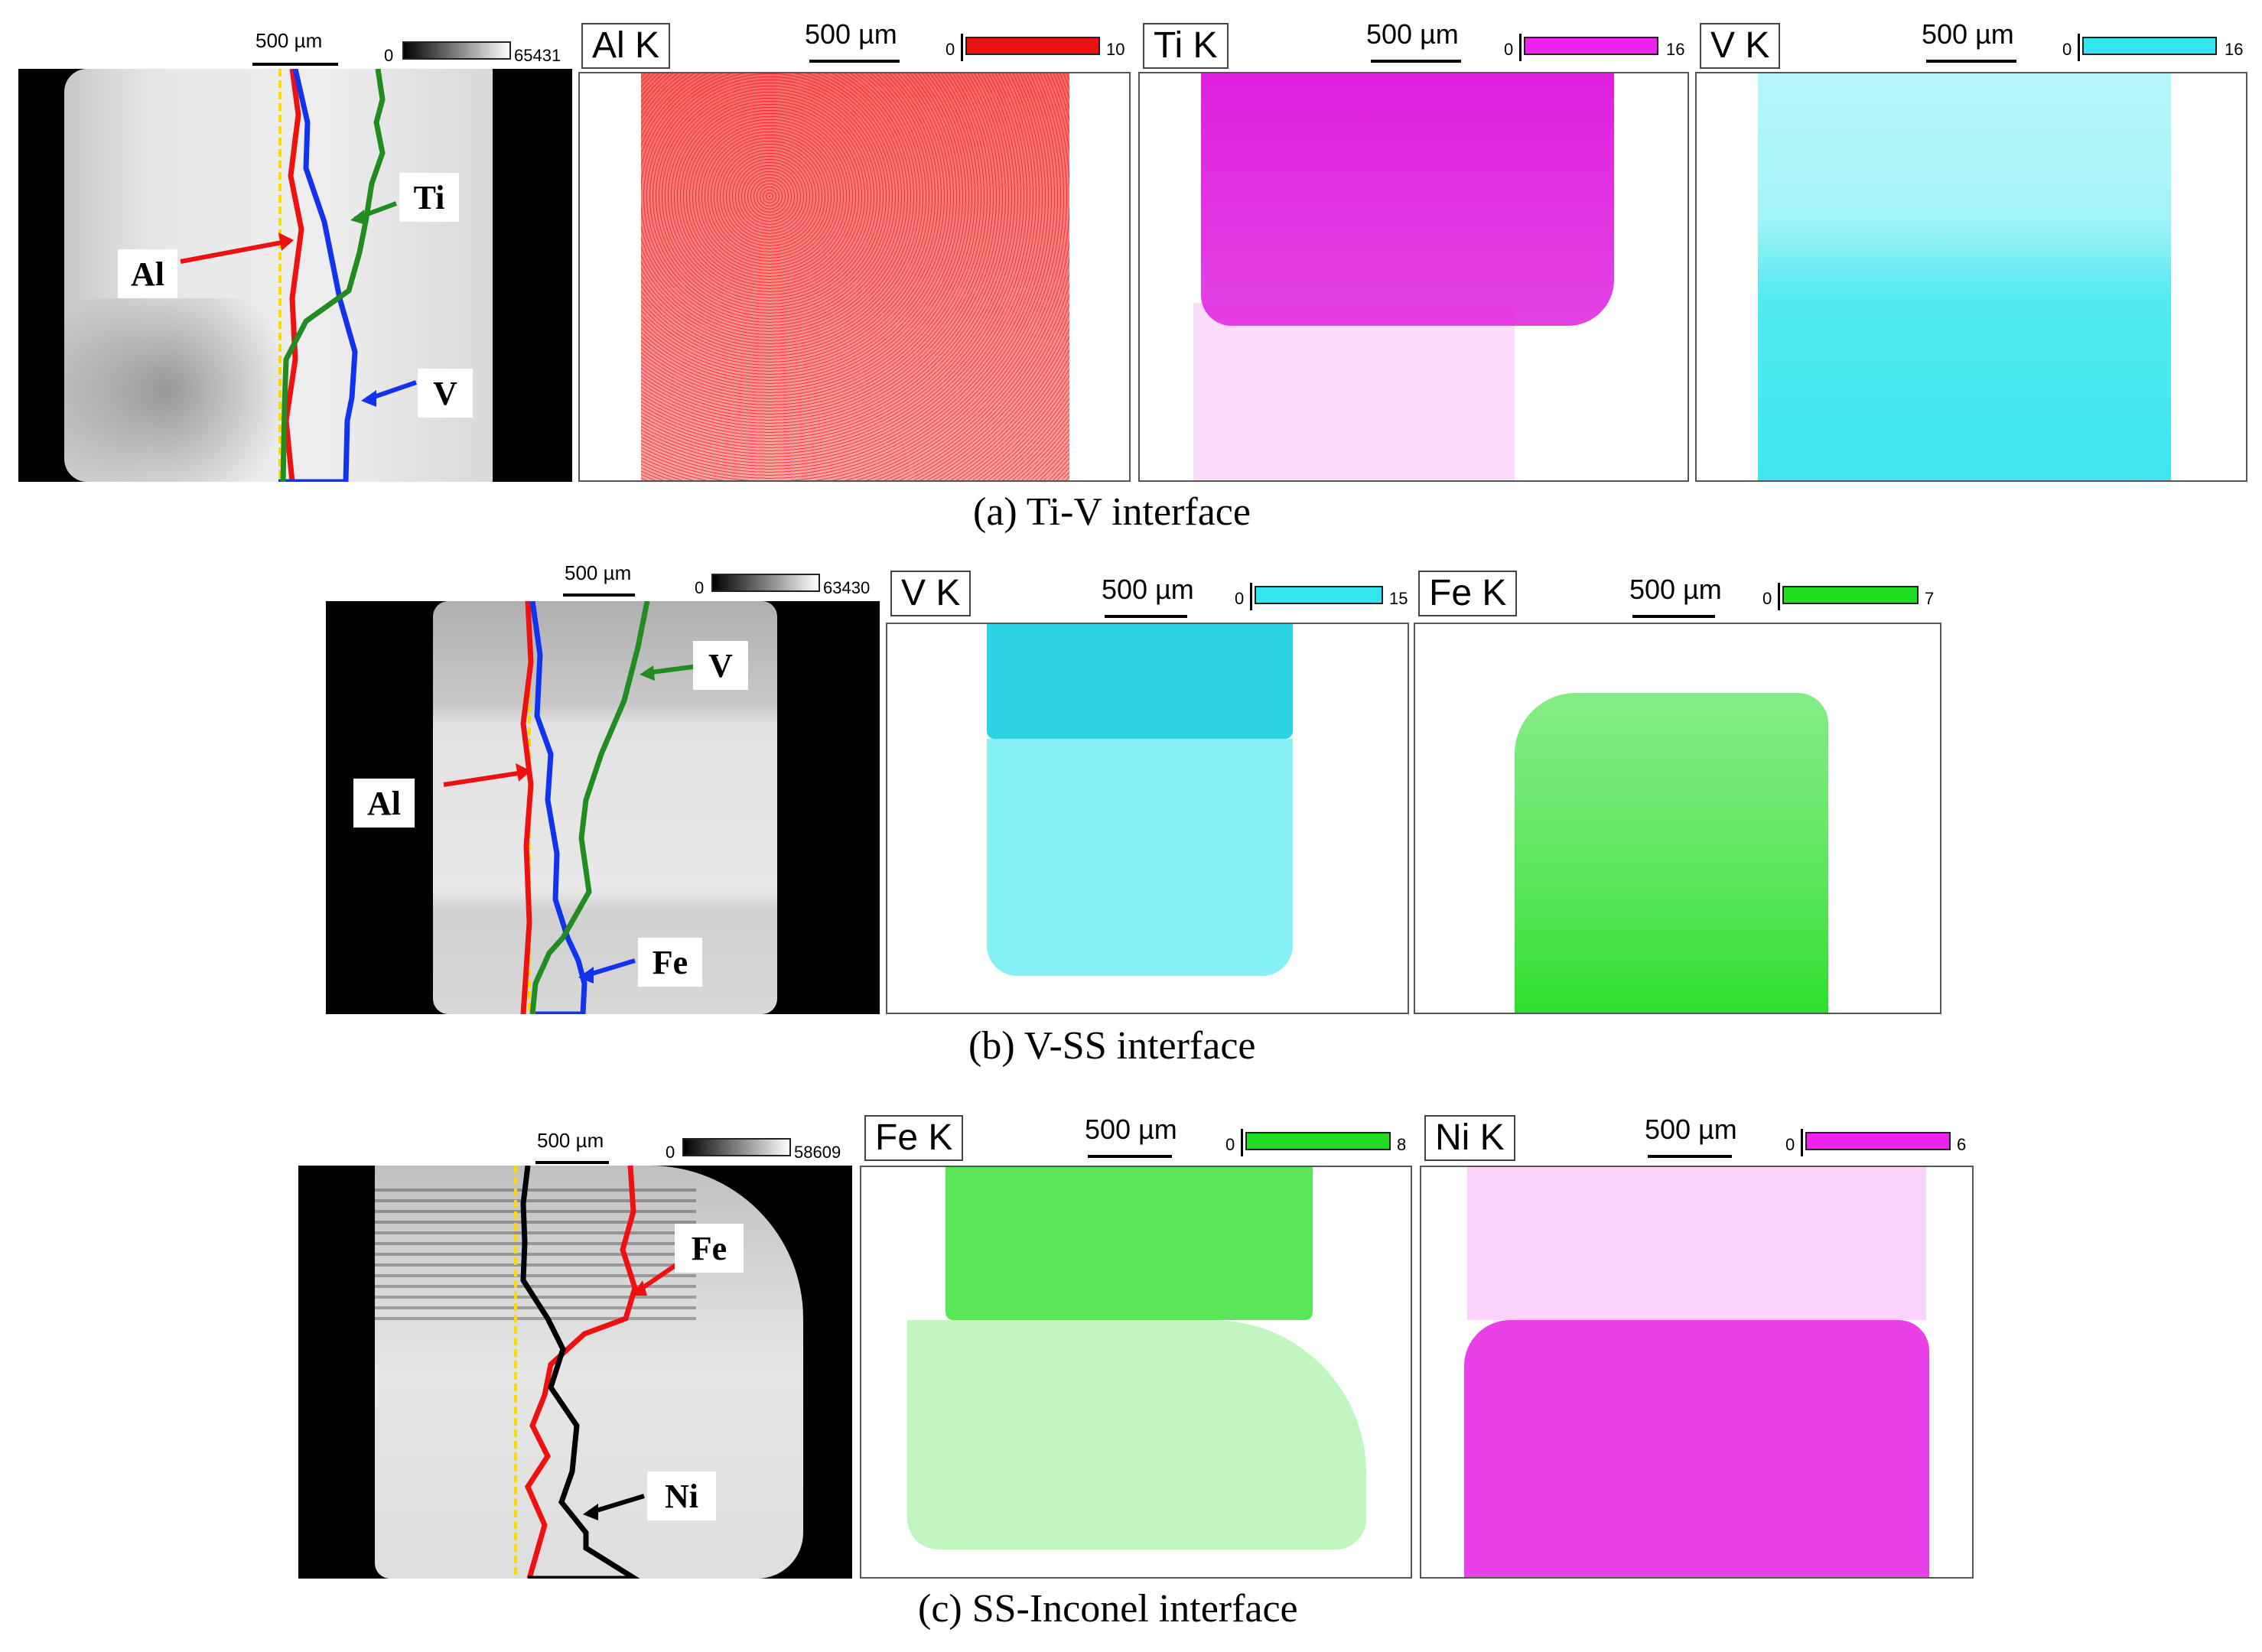 This screenshot has height=1652, width=2262. I want to click on sem-dark-region, so click(190, 390).